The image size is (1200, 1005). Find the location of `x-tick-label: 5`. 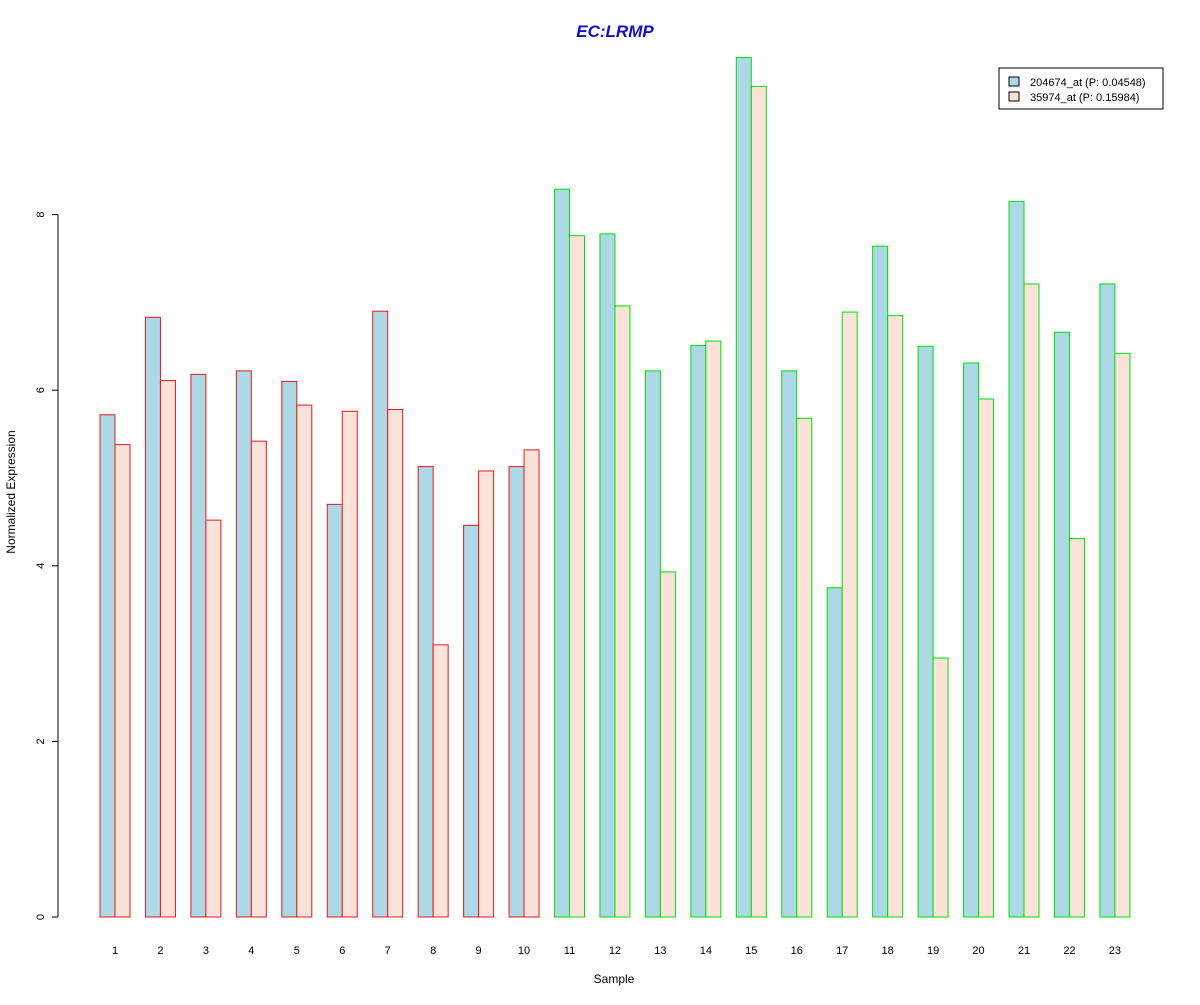

x-tick-label: 5 is located at coordinates (297, 951).